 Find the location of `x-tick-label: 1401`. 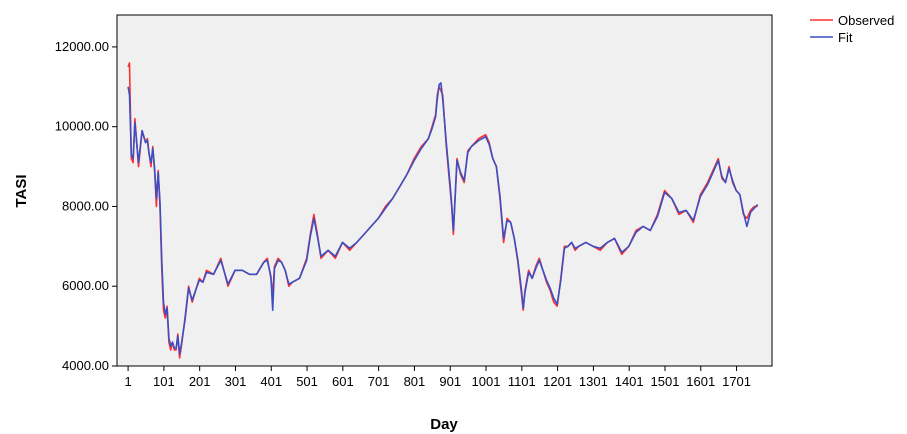

x-tick-label: 1401 is located at coordinates (629, 381).